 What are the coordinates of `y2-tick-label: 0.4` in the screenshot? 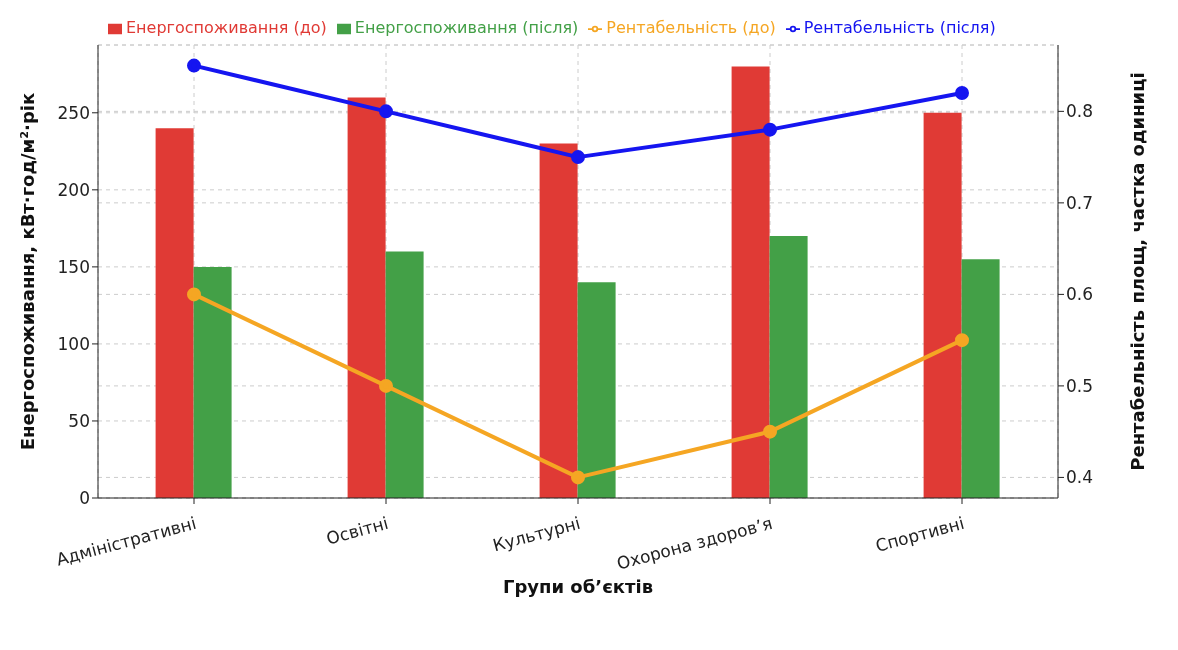 It's located at (1080, 477).